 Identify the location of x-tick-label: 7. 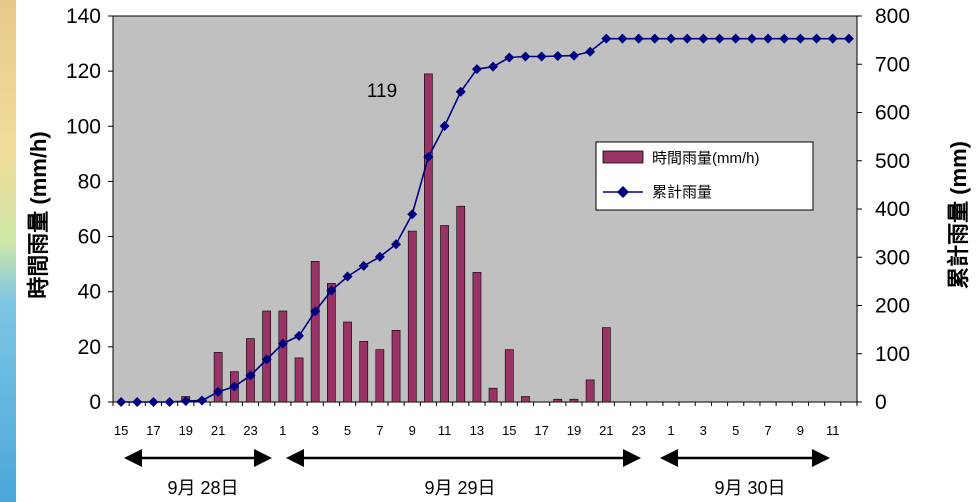
(379, 430).